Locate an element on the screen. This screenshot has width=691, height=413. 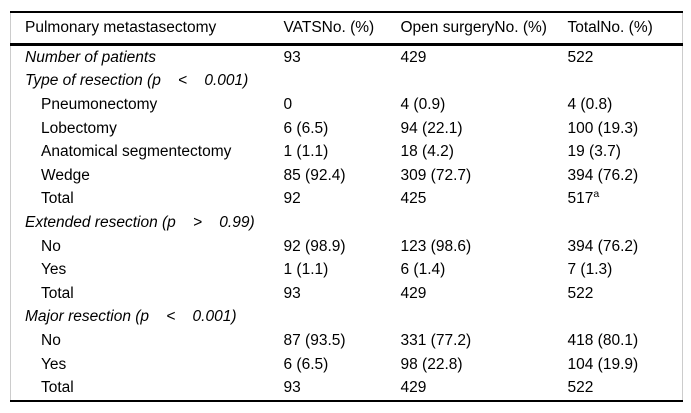
column-header-open-surgery: Open surgeryNo. (%) is located at coordinates (484, 29).